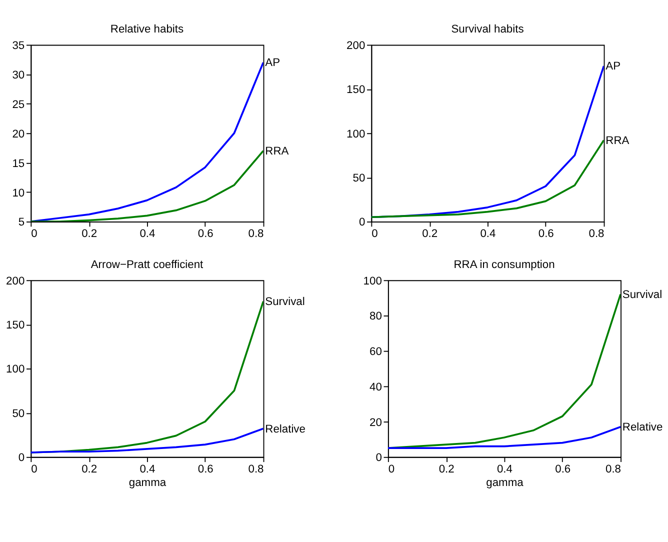 This screenshot has width=668, height=542. What do you see at coordinates (504, 265) in the screenshot?
I see `chart-title: RRA in consumption` at bounding box center [504, 265].